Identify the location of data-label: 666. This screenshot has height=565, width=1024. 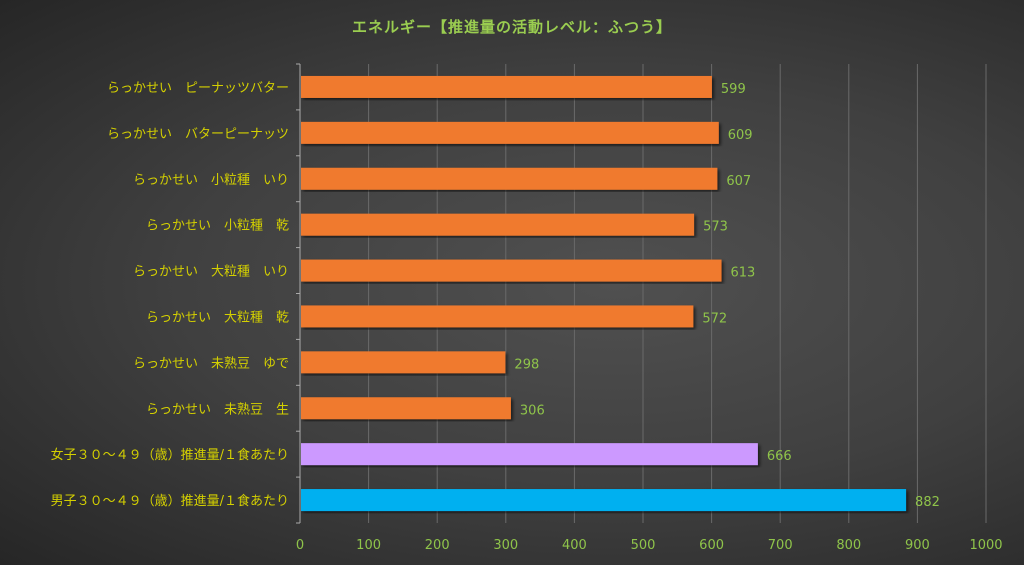
(779, 456).